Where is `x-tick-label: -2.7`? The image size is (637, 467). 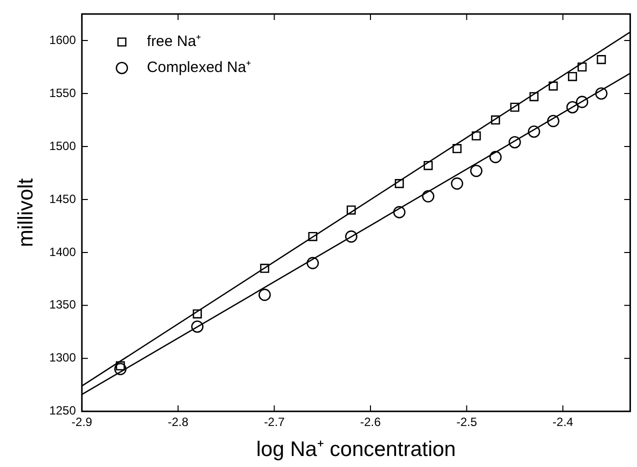
x-tick-label: -2.7 is located at coordinates (274, 421).